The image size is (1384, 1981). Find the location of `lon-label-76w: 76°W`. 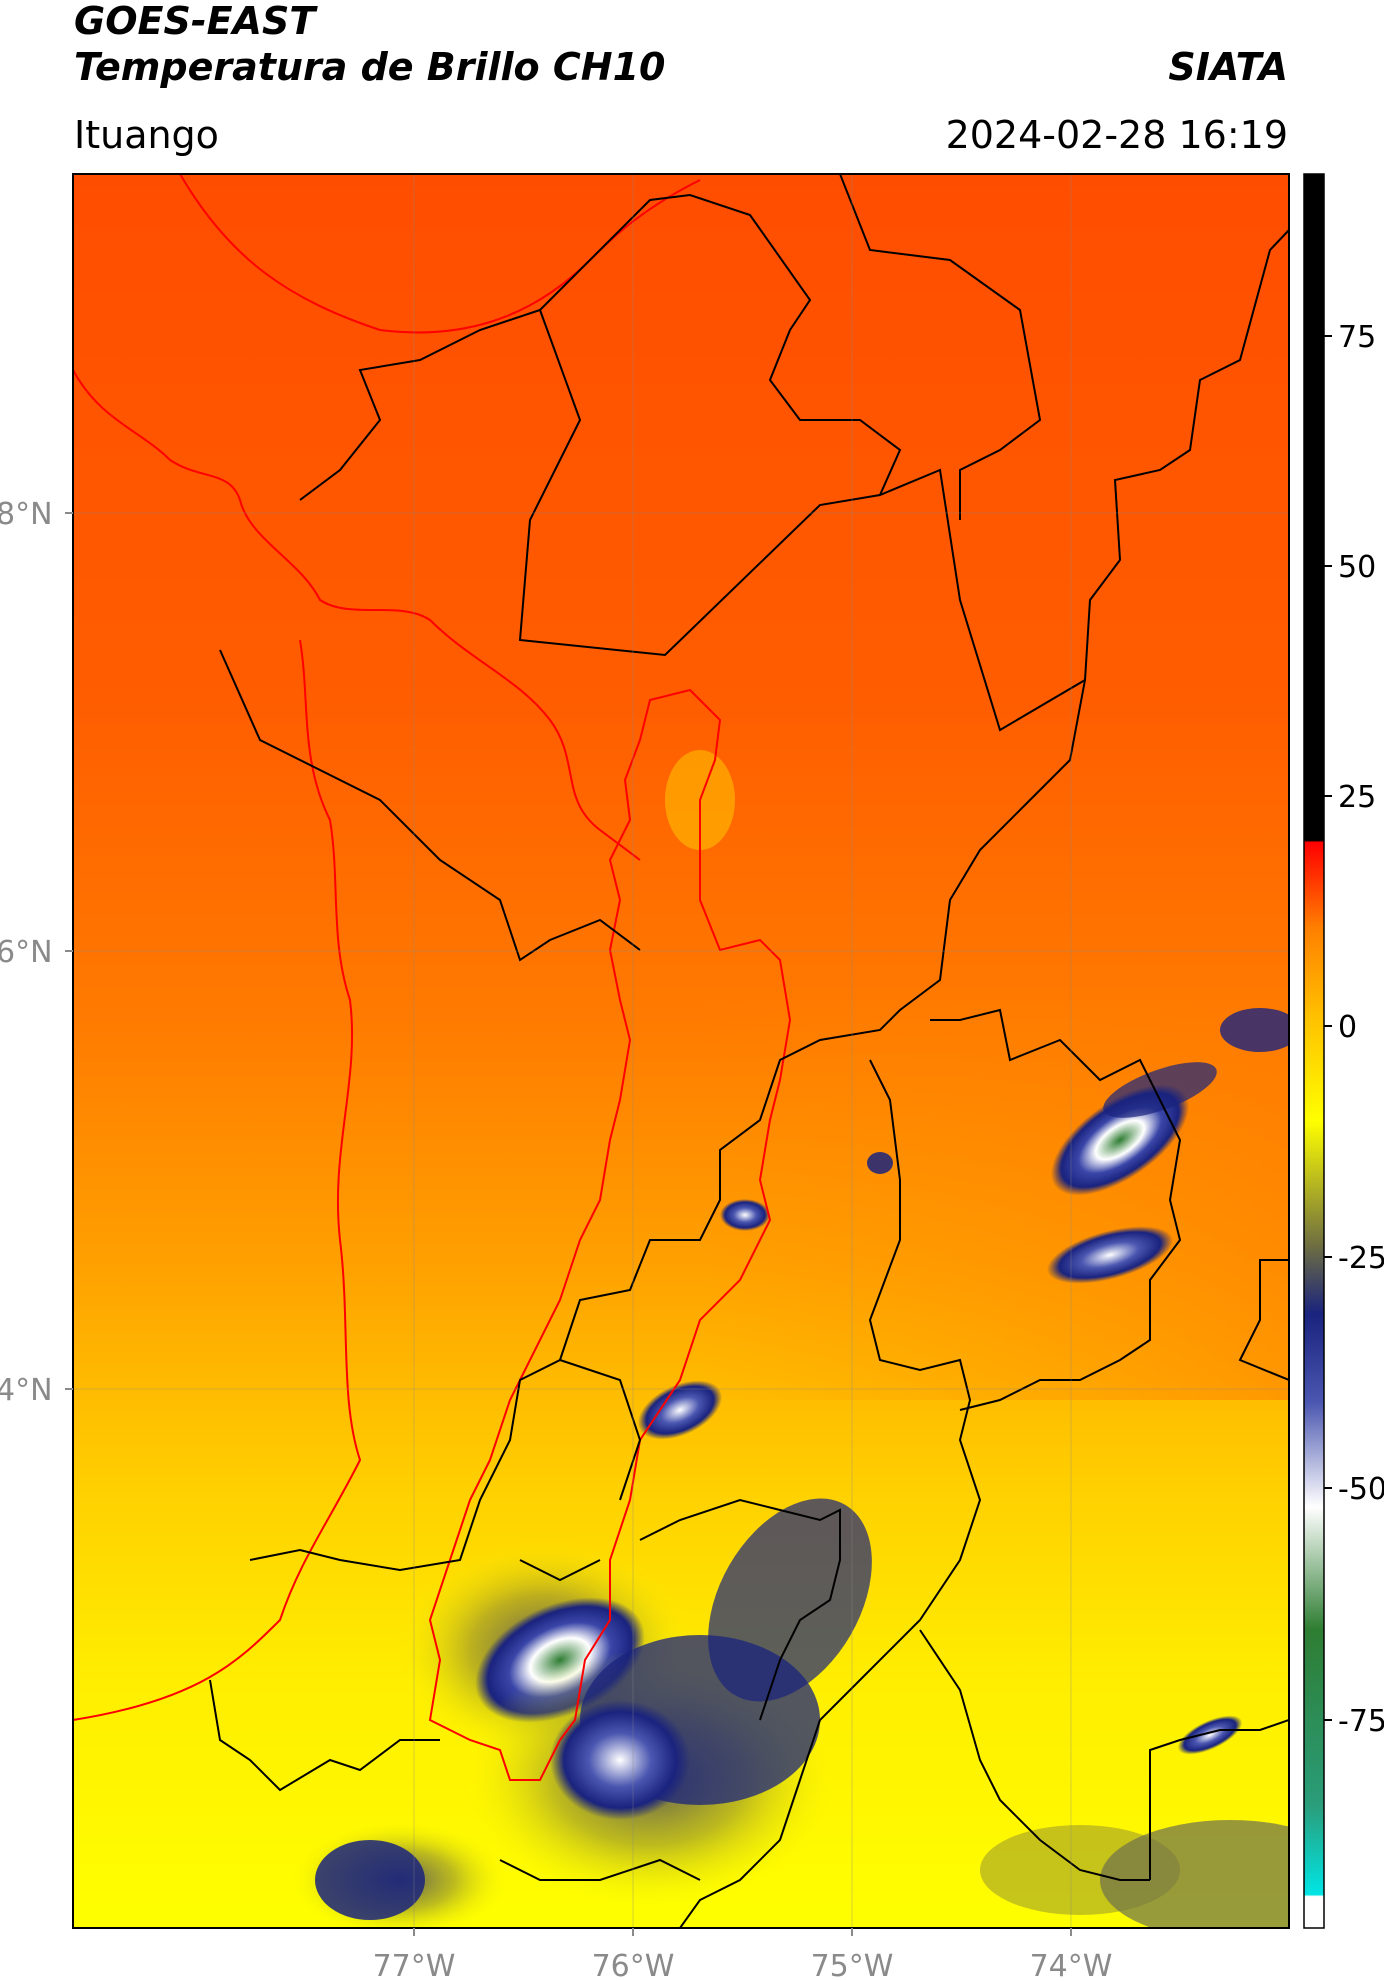

lon-label-76w: 76°W is located at coordinates (633, 1965).